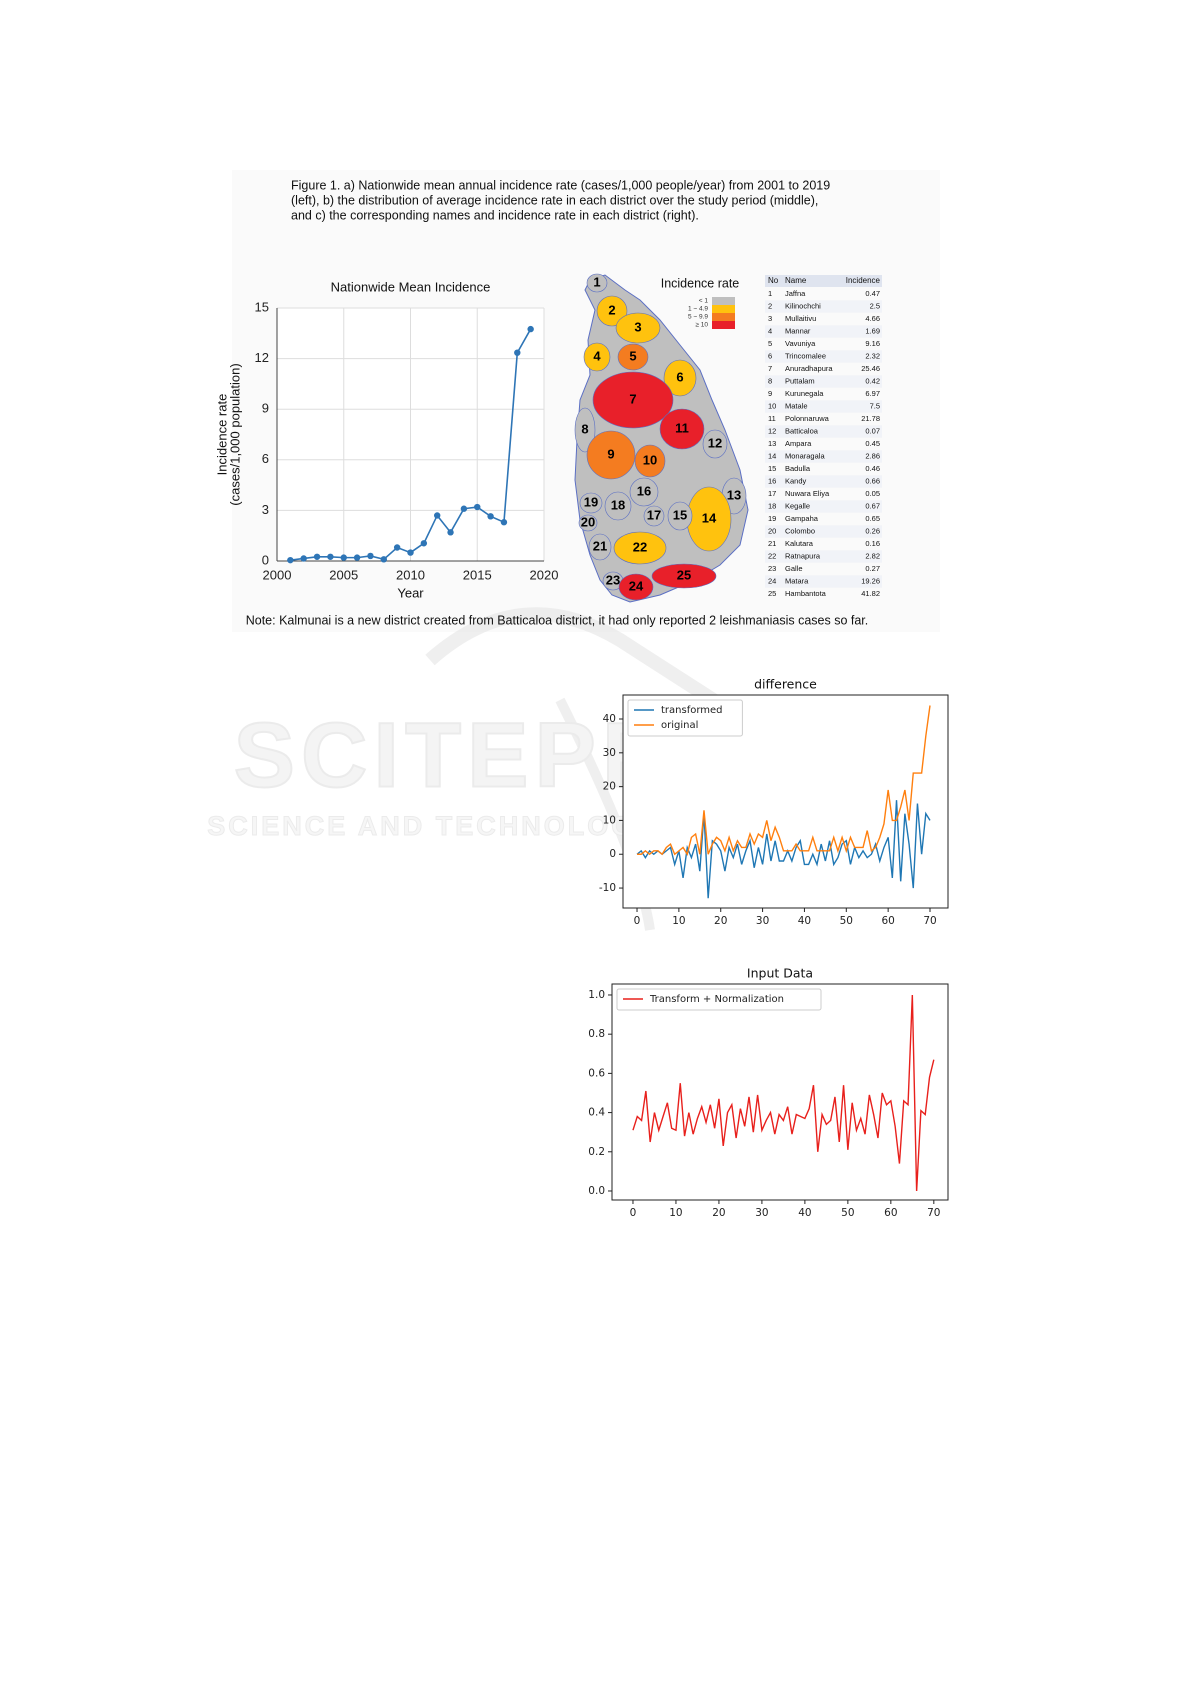 The width and height of the screenshot is (1191, 1684). What do you see at coordinates (797, 505) in the screenshot?
I see `table-cell: Kegalle` at bounding box center [797, 505].